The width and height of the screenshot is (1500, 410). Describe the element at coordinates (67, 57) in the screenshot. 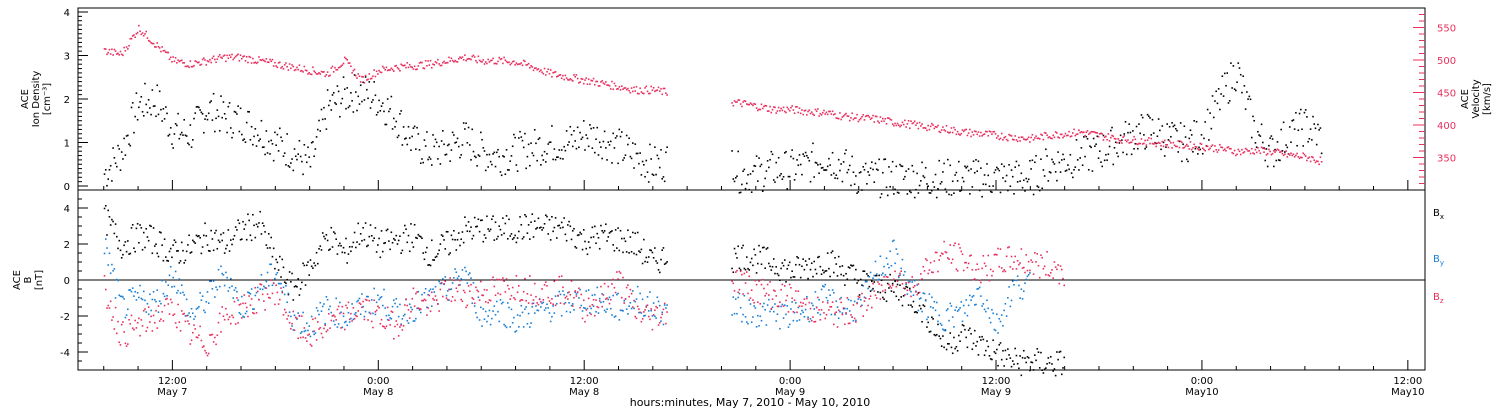

I see `density-tick-label: 3` at that location.